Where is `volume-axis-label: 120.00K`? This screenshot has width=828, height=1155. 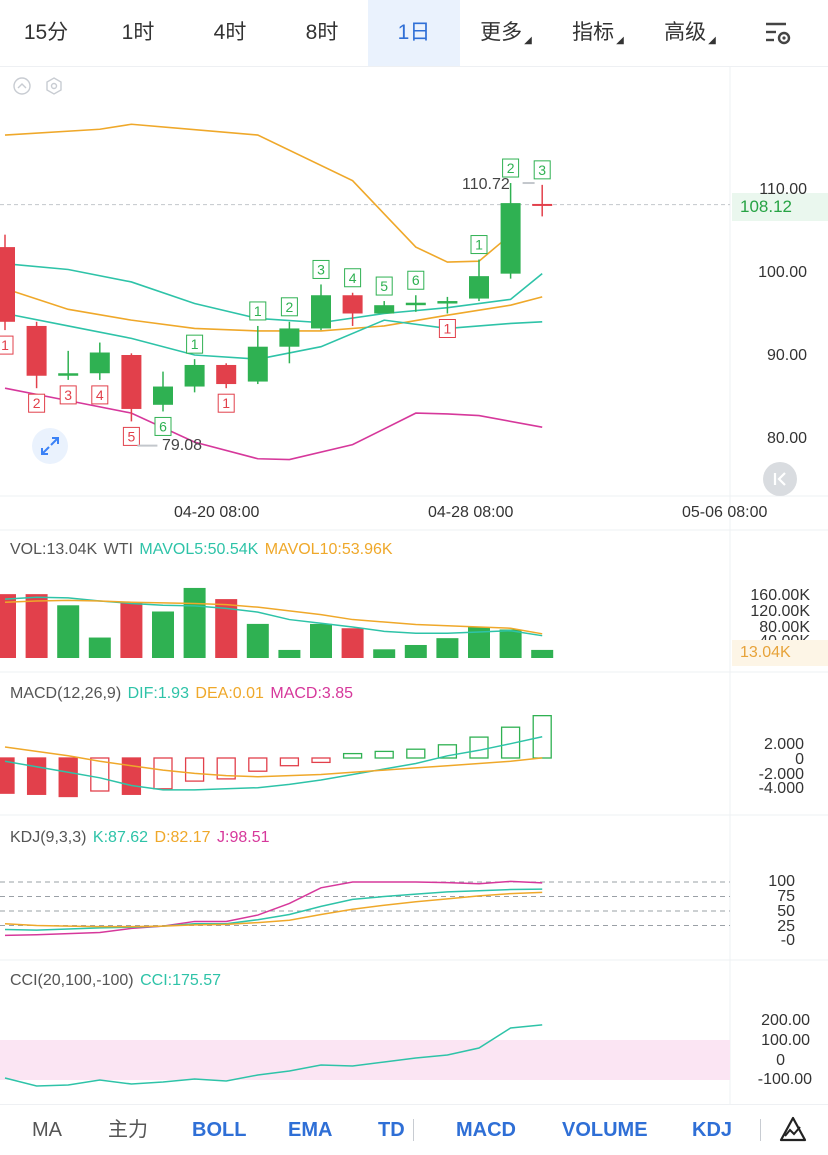 volume-axis-label: 120.00K is located at coordinates (780, 611).